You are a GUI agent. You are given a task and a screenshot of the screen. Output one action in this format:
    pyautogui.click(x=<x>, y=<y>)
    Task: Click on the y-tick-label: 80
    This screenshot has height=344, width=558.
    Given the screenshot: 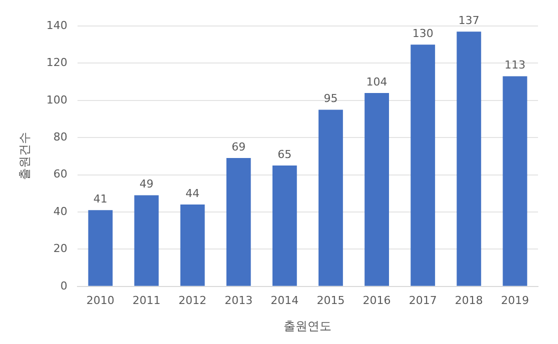 What is the action you would take?
    pyautogui.click(x=60, y=137)
    